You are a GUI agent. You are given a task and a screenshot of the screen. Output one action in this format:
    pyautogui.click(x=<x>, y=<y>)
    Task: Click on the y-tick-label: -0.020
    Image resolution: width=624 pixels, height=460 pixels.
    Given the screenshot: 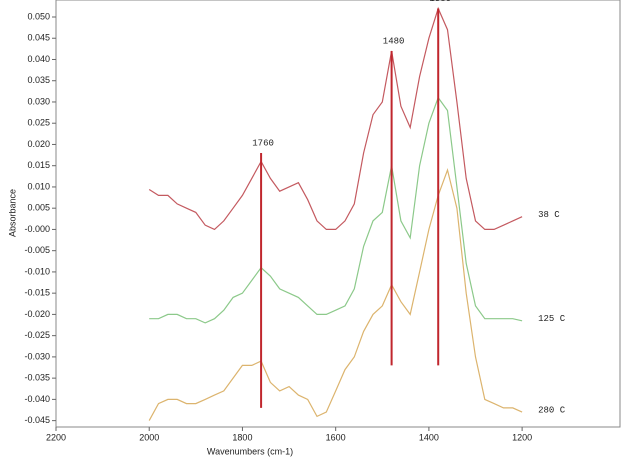 What is the action you would take?
    pyautogui.click(x=37, y=314)
    